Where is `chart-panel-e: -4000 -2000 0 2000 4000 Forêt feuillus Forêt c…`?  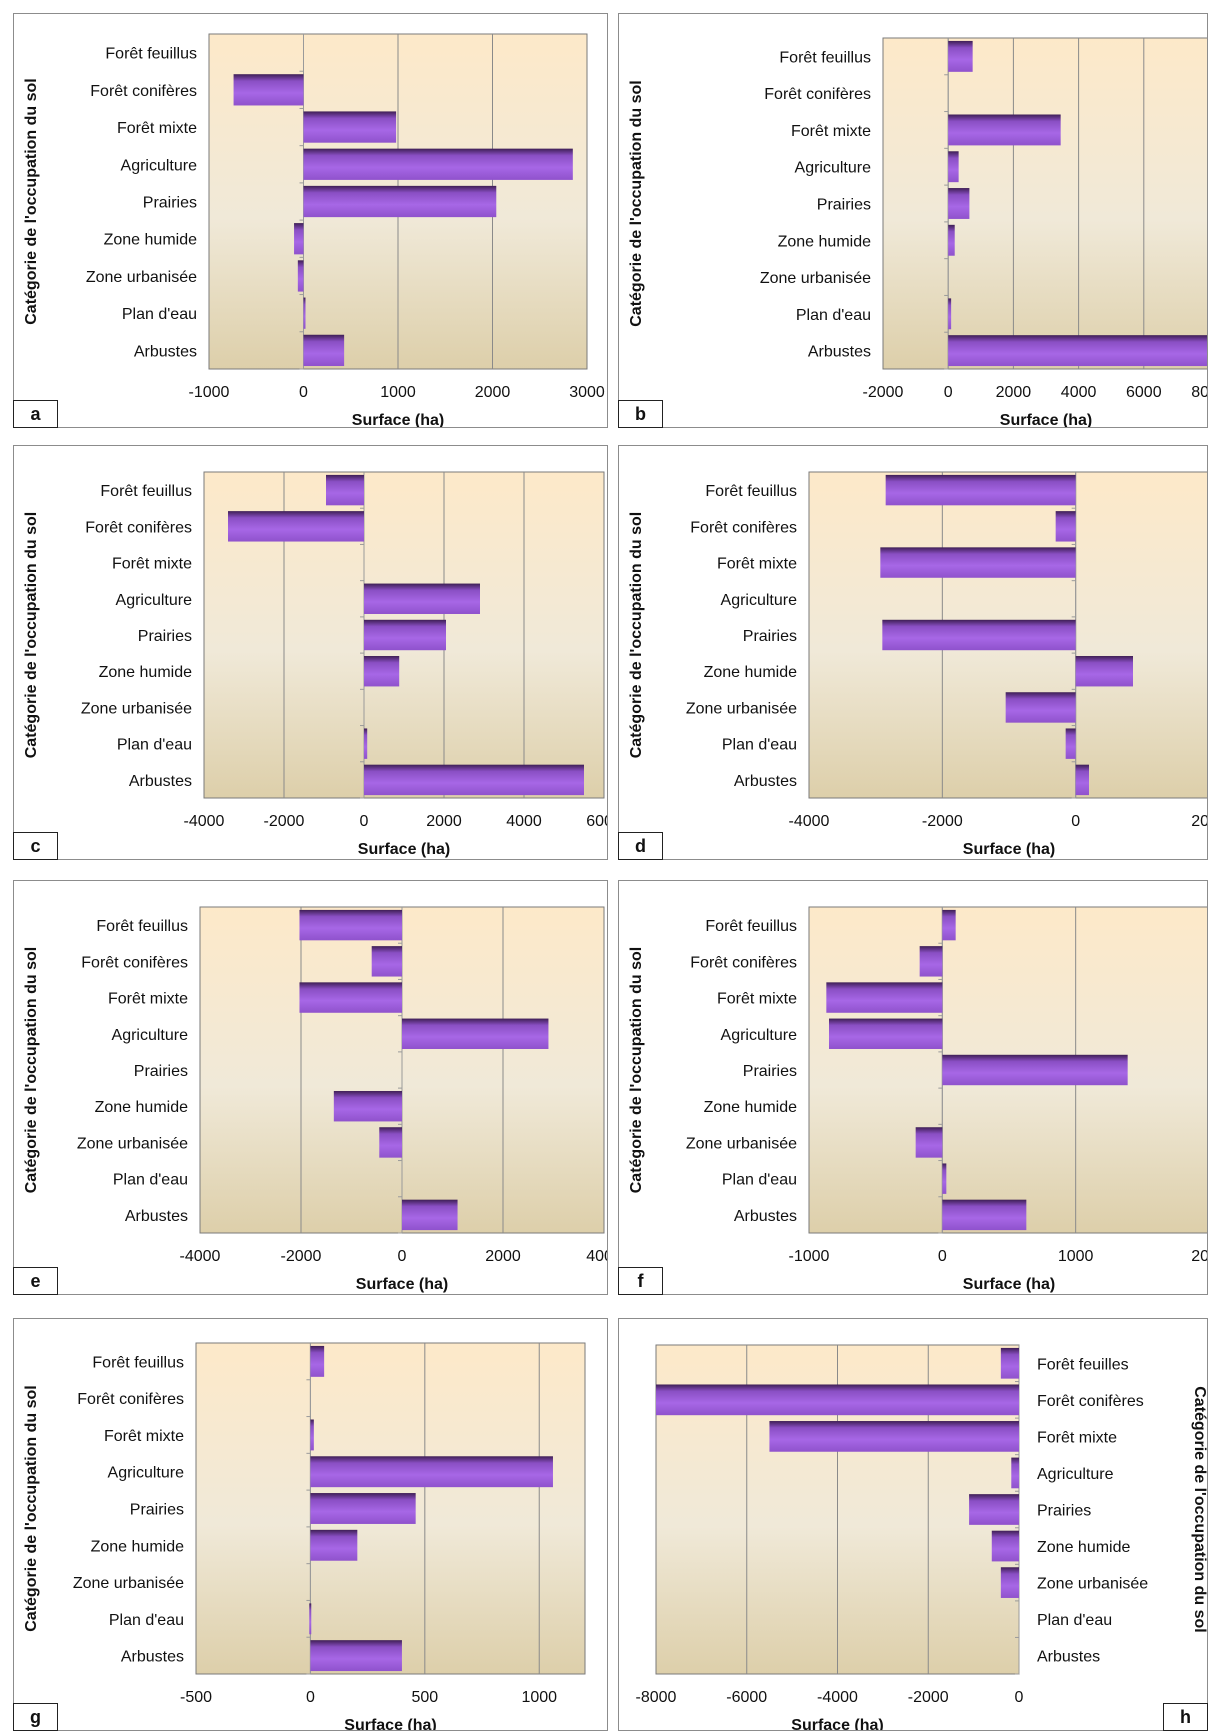
chart-panel-e: -4000 -2000 0 2000 4000 Forêt feuillus Forêt c… is located at coordinates (310, 1087).